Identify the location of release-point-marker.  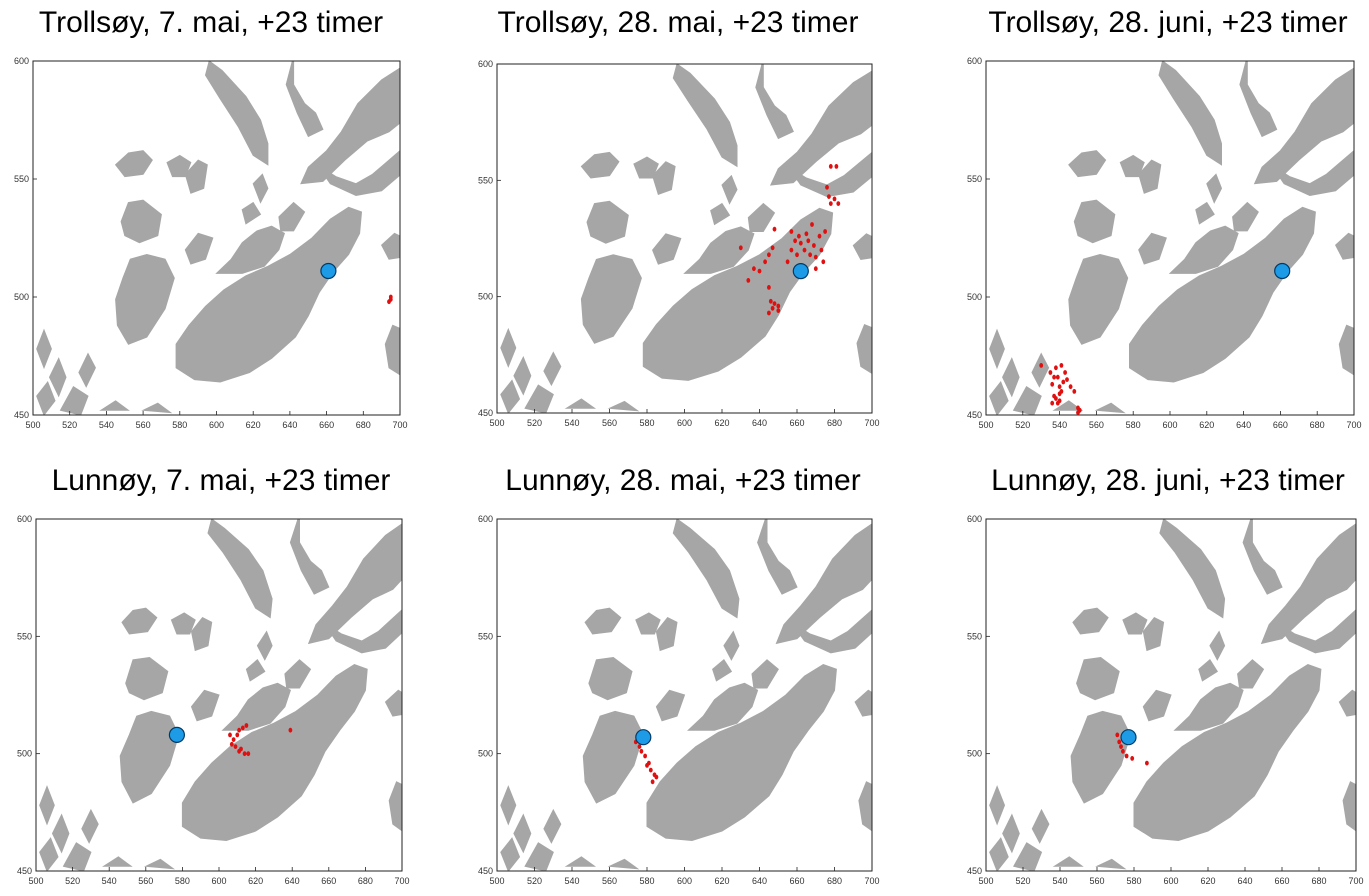
(1282, 271).